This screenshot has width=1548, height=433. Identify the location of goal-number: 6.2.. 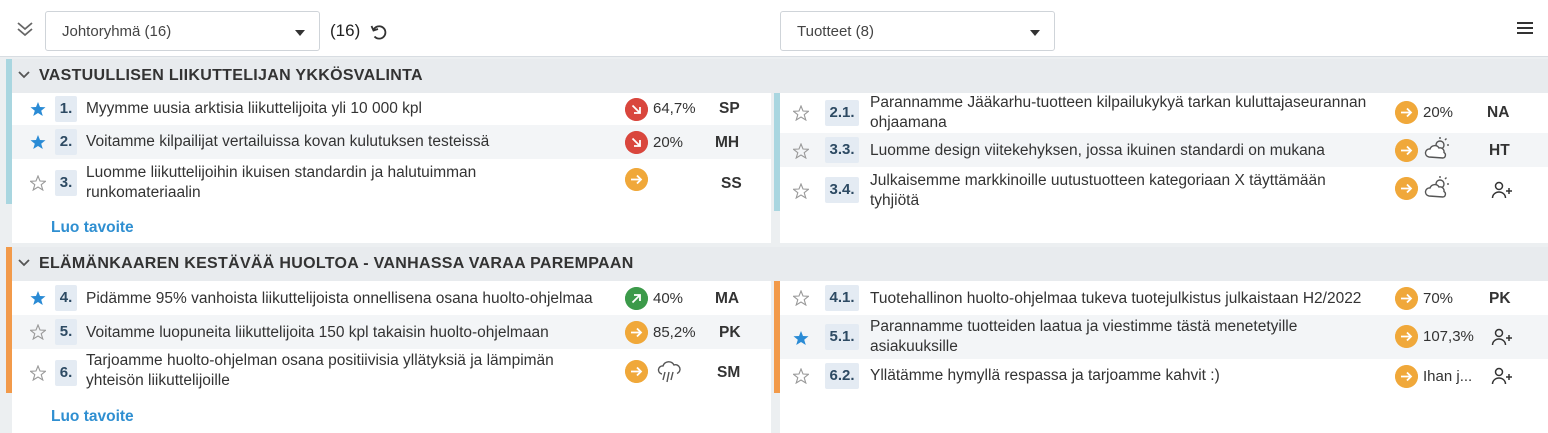
(842, 376).